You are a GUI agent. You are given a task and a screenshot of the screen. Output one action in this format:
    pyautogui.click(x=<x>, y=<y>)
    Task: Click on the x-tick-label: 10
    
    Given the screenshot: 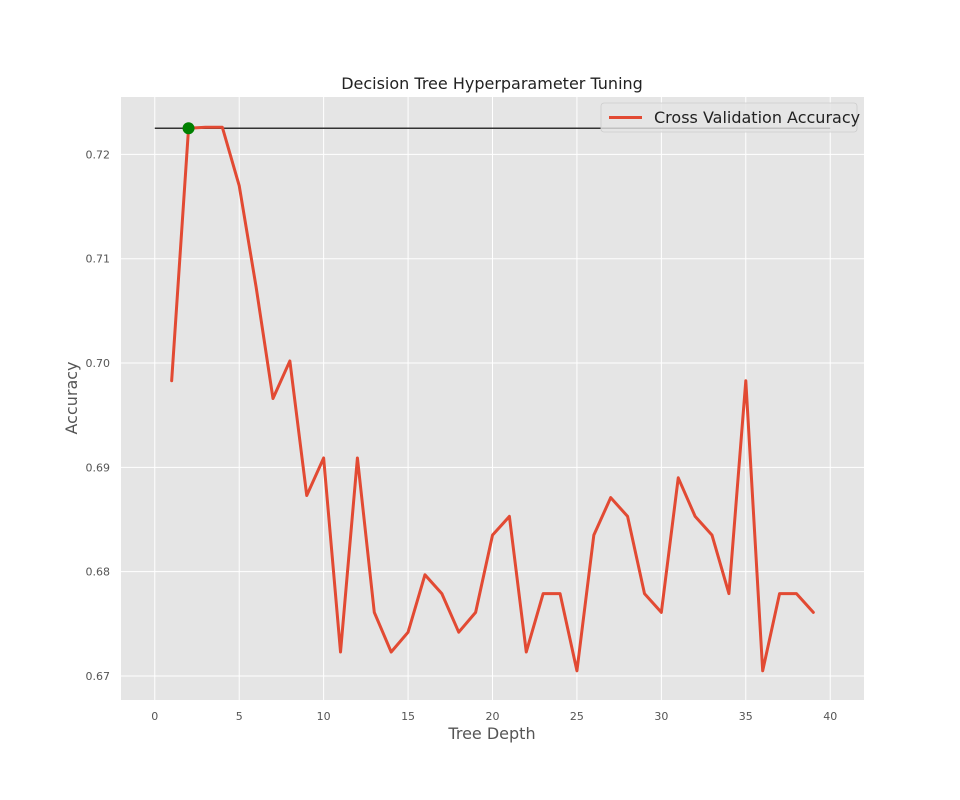 What is the action you would take?
    pyautogui.click(x=324, y=716)
    